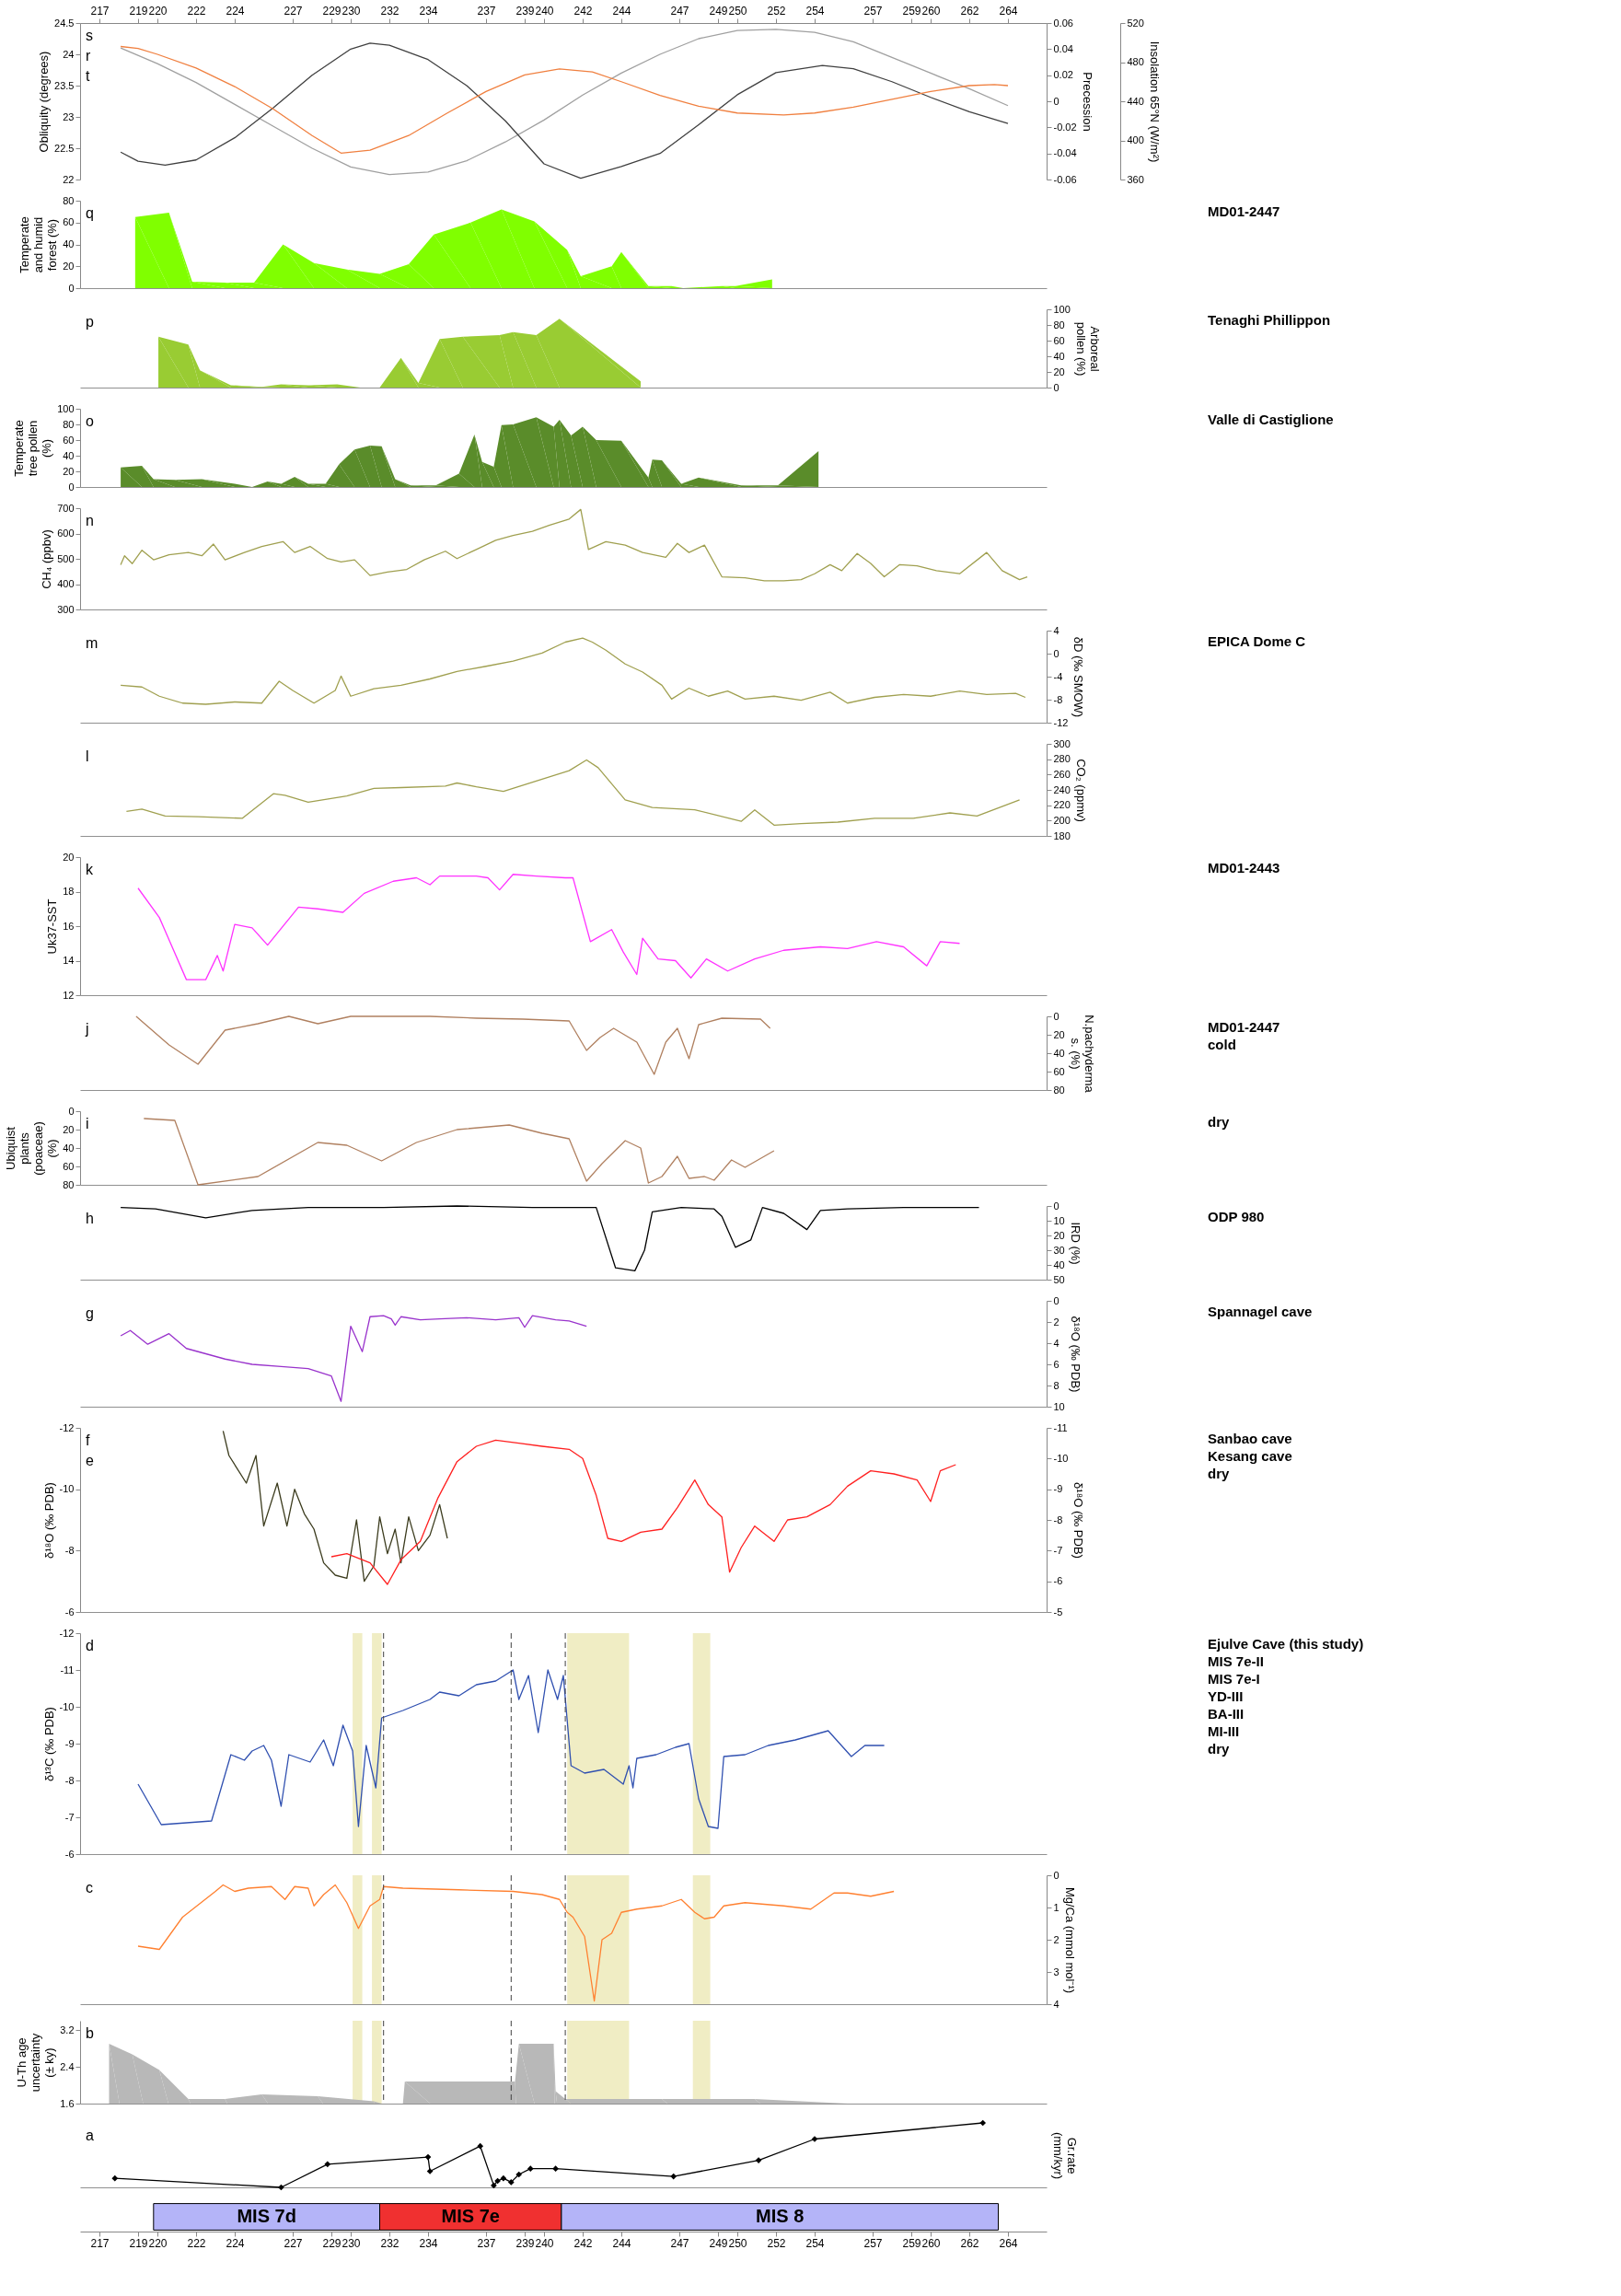  What do you see at coordinates (1062, 774) in the screenshot?
I see `y2-tick-label: 260` at bounding box center [1062, 774].